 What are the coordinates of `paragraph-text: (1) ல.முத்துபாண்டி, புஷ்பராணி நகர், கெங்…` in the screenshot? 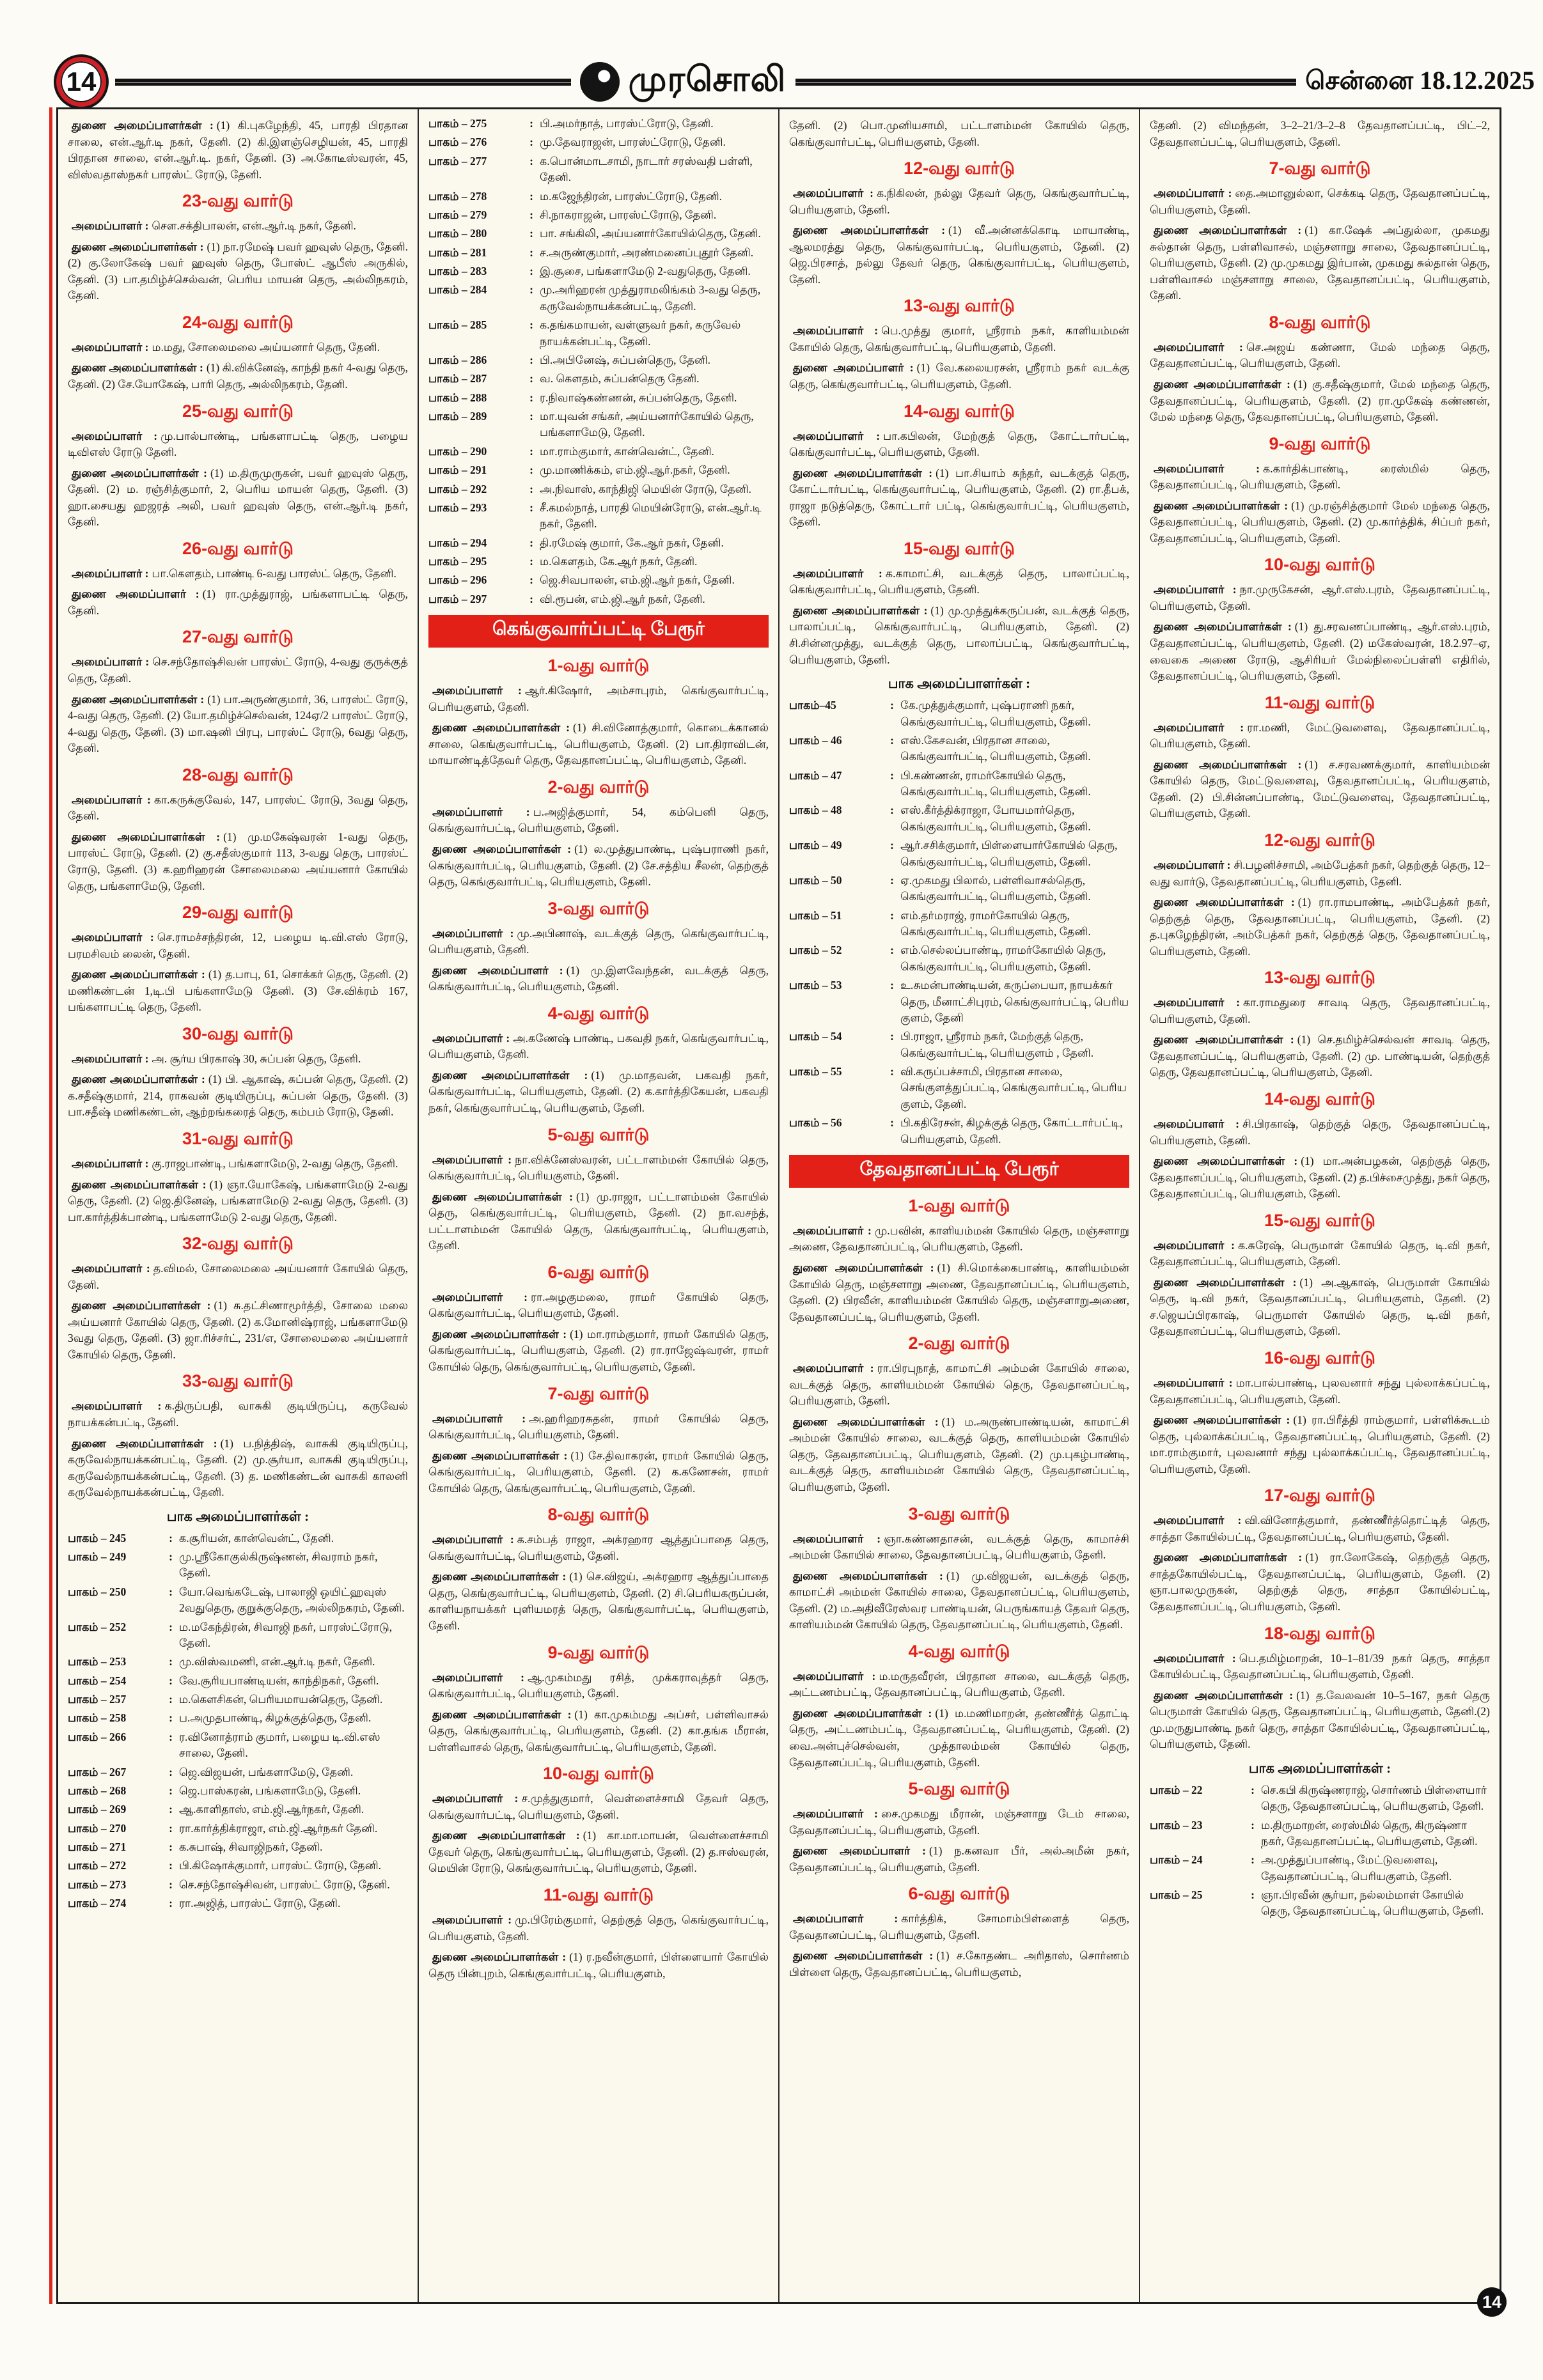 It's located at (598, 865).